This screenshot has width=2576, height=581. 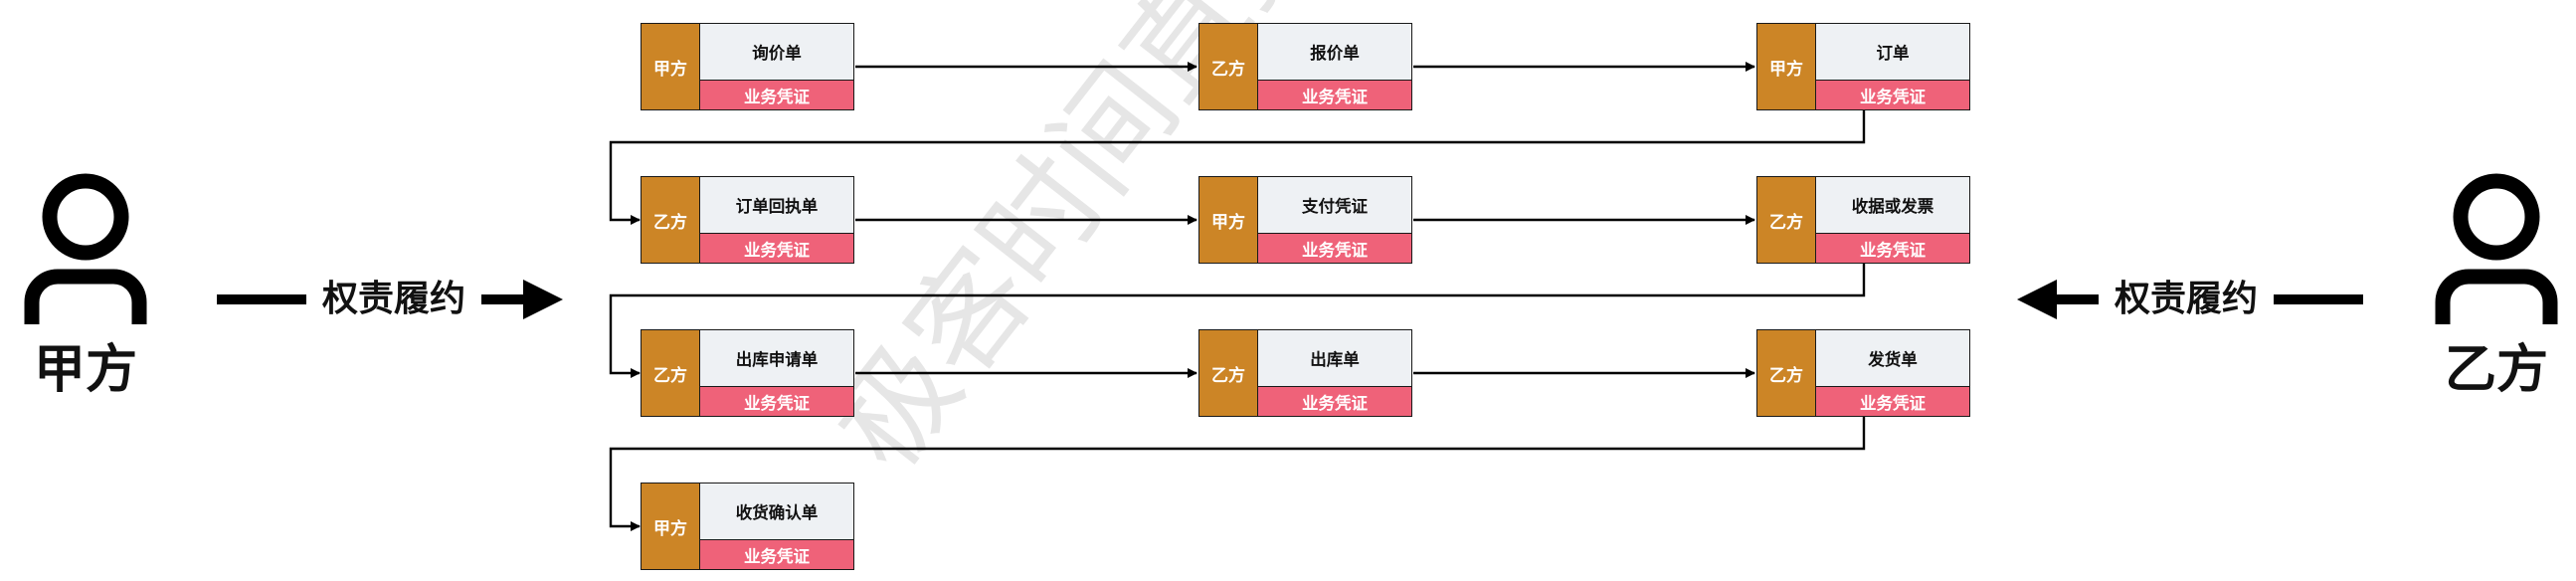 I want to click on right-role-label: 权责履约, so click(x=2190, y=299).